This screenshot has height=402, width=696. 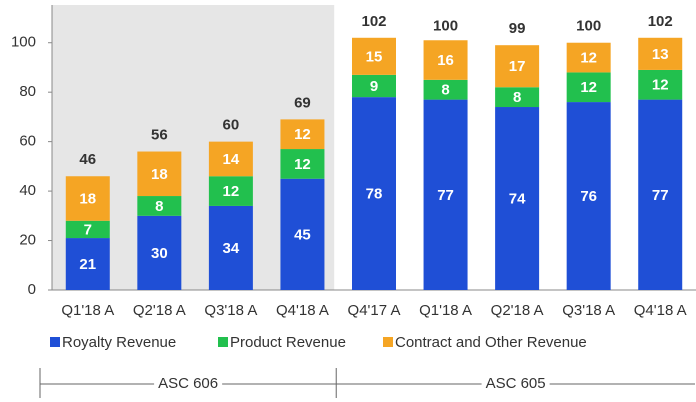 I want to click on total-label: 46, so click(x=87, y=159).